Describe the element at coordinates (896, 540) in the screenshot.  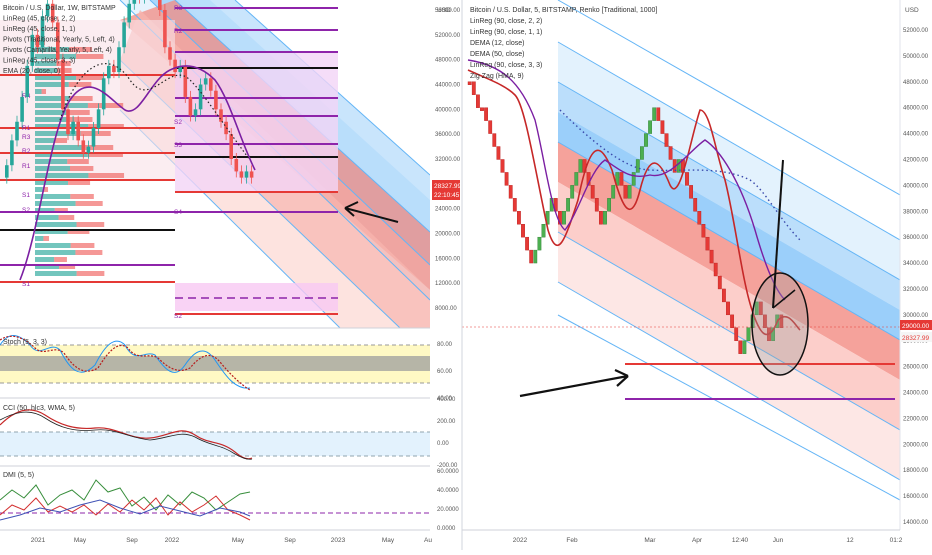
I see `right-x-tick: 01:2` at that location.